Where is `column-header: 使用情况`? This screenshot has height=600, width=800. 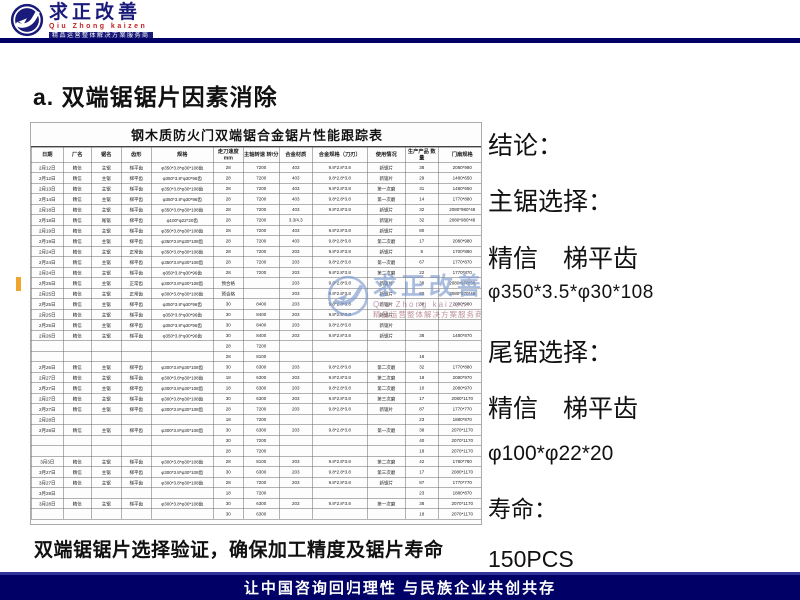 column-header: 使用情况 is located at coordinates (386, 155).